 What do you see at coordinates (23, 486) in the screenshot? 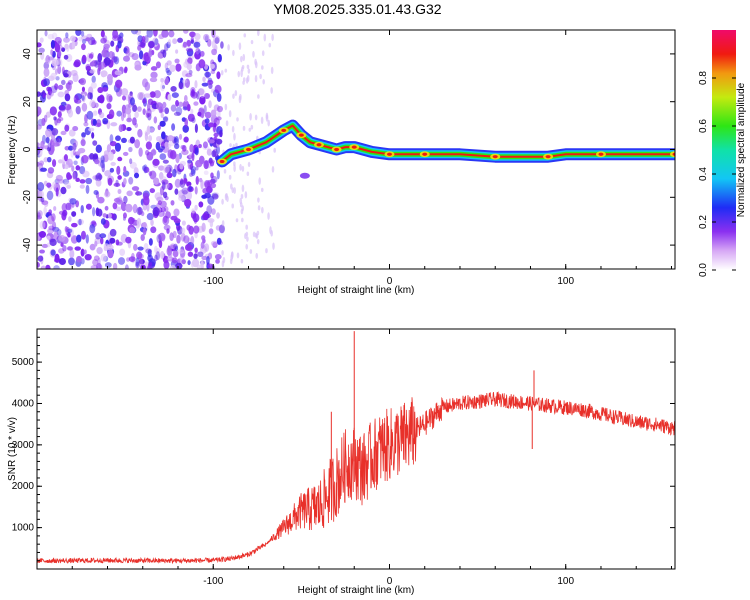
I see `bottom-y-tick-label: 2000` at bounding box center [23, 486].